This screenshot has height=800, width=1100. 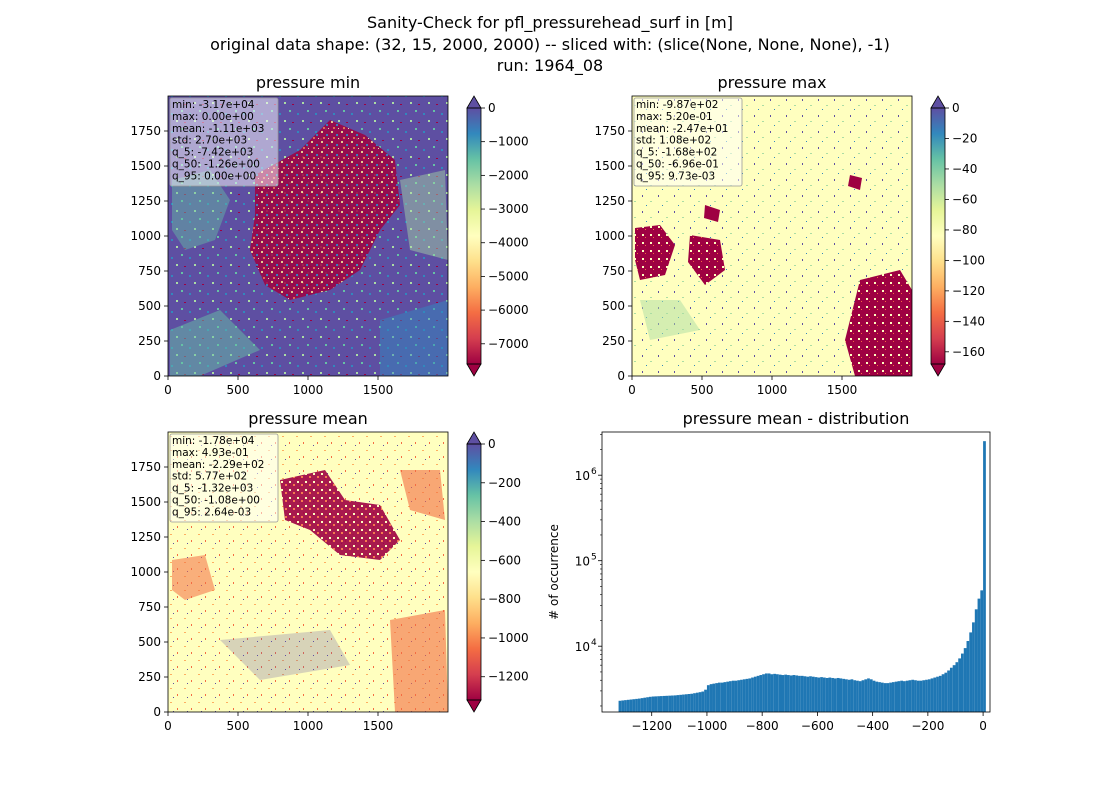 I want to click on panel-1-stat-line: max: 5.20e-01, so click(x=674, y=117).